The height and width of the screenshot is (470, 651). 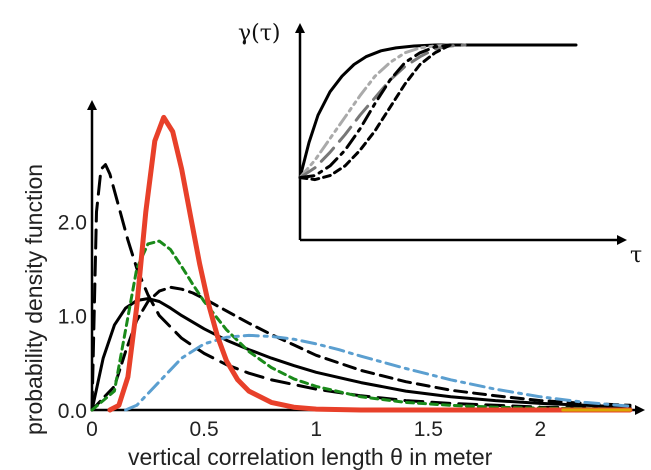 I want to click on y-tick-label-2: 2.0, so click(x=72, y=222).